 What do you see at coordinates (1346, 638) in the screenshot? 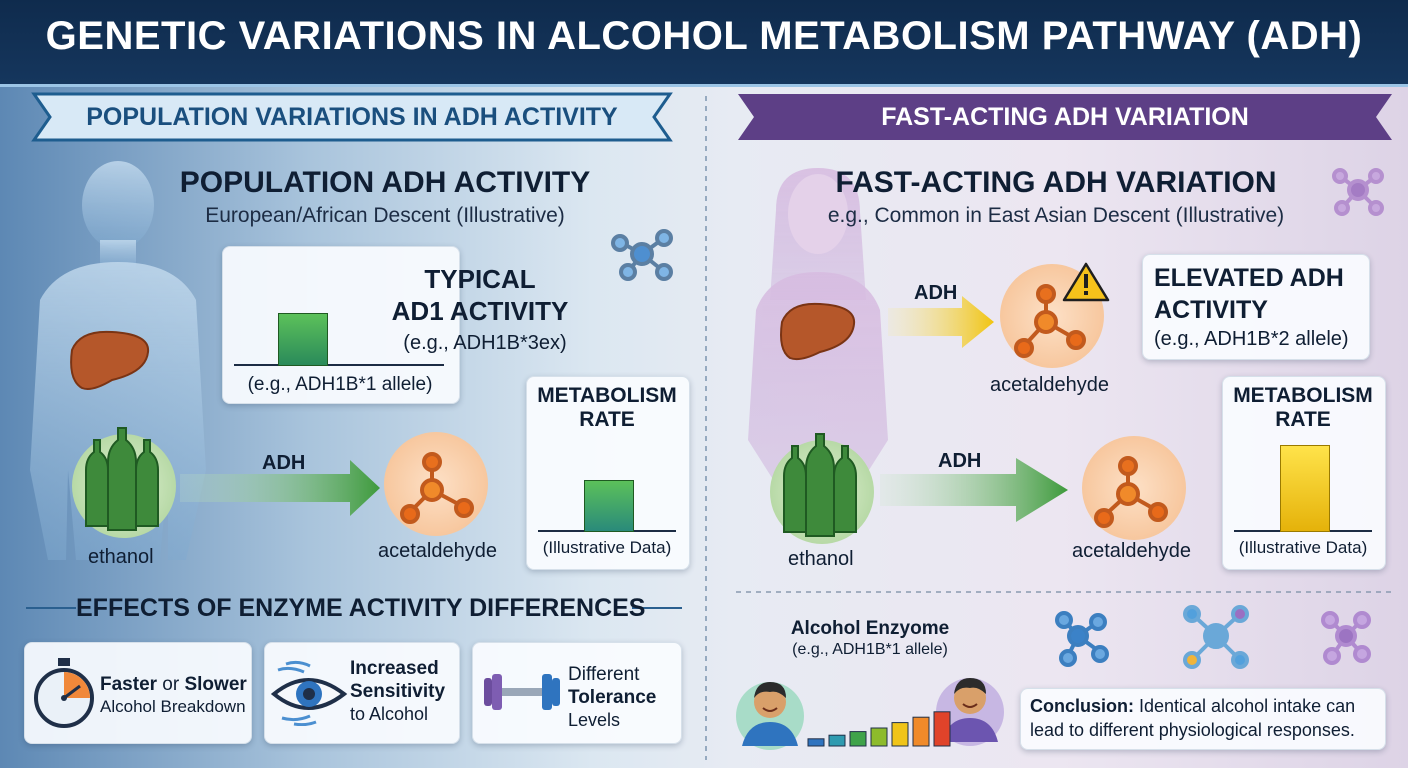
I see `molecule-icon-purple` at bounding box center [1346, 638].